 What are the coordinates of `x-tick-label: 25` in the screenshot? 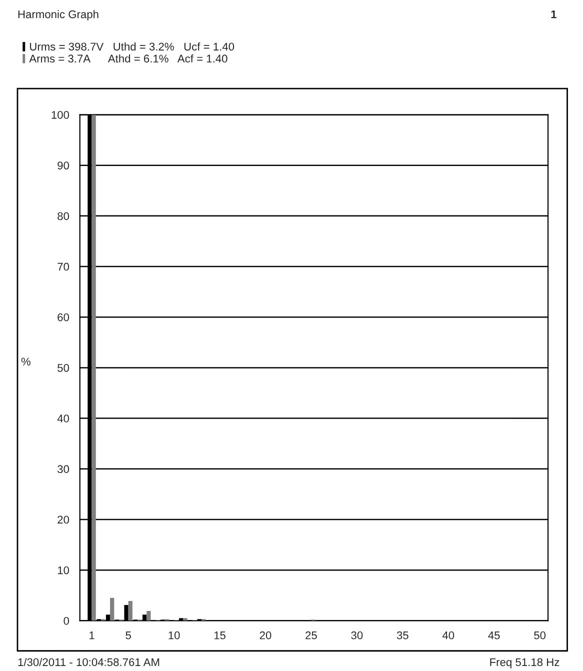 It's located at (311, 635).